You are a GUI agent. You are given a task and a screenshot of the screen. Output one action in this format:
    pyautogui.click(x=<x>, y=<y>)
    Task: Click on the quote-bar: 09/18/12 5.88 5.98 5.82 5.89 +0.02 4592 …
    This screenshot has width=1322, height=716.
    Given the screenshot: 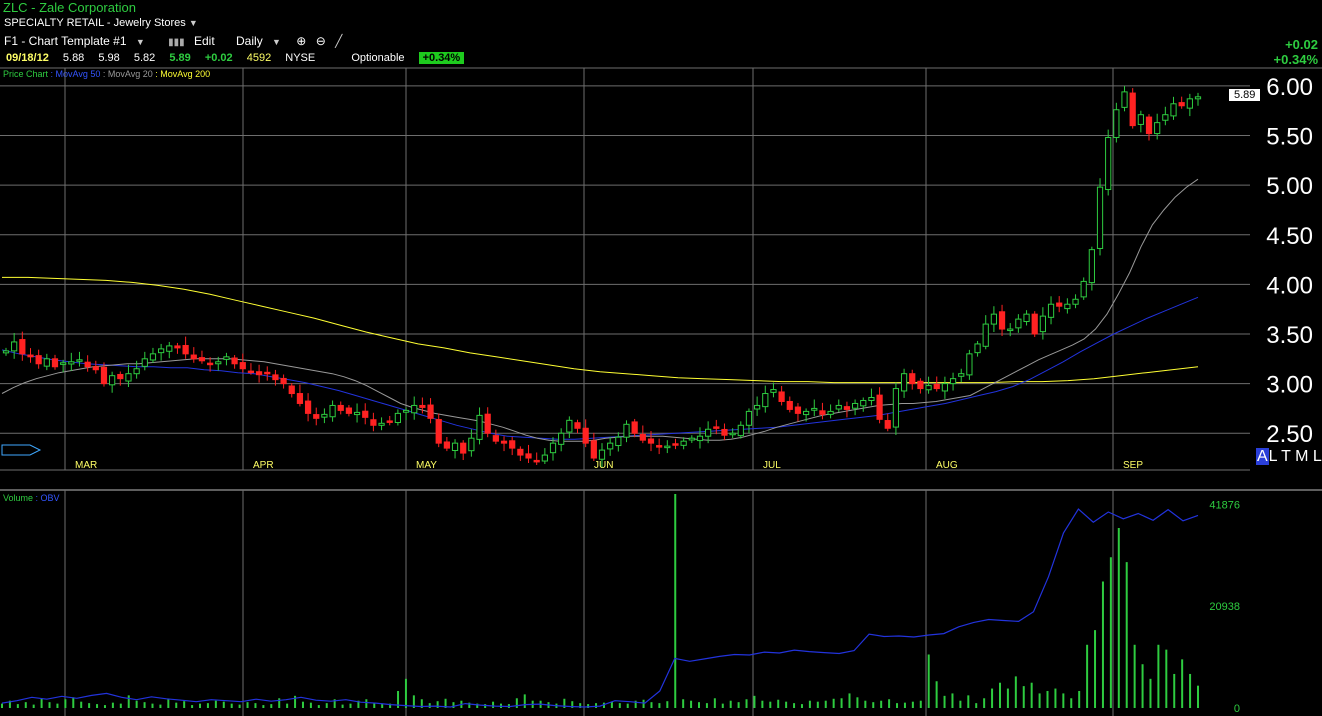 What is the action you would take?
    pyautogui.click(x=240, y=58)
    